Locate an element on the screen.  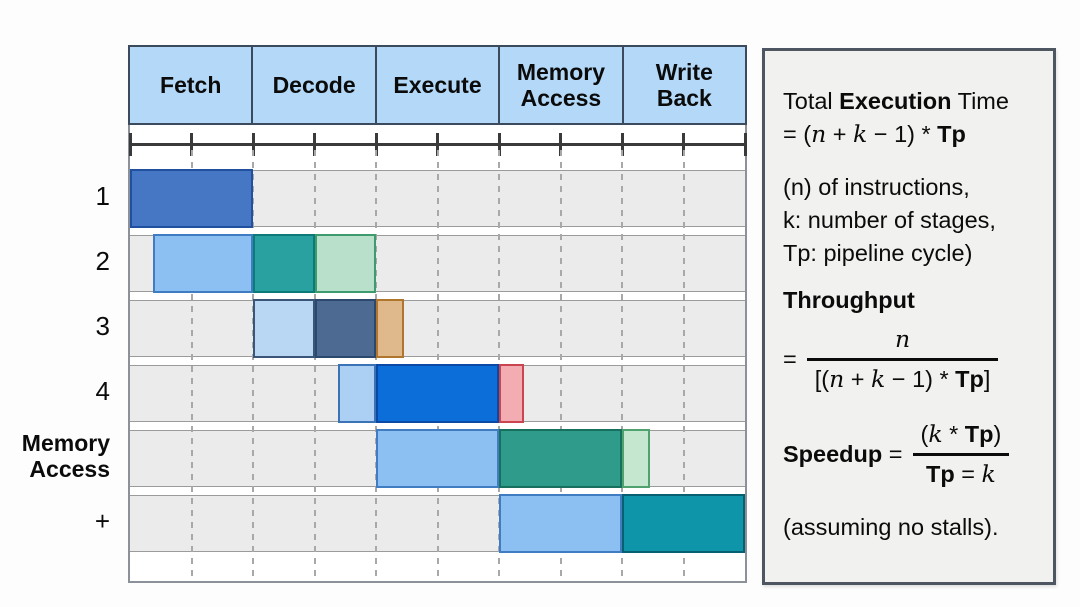
speedup-formula: Speedup = (k * Tp) Tp = k is located at coordinates (909, 454).